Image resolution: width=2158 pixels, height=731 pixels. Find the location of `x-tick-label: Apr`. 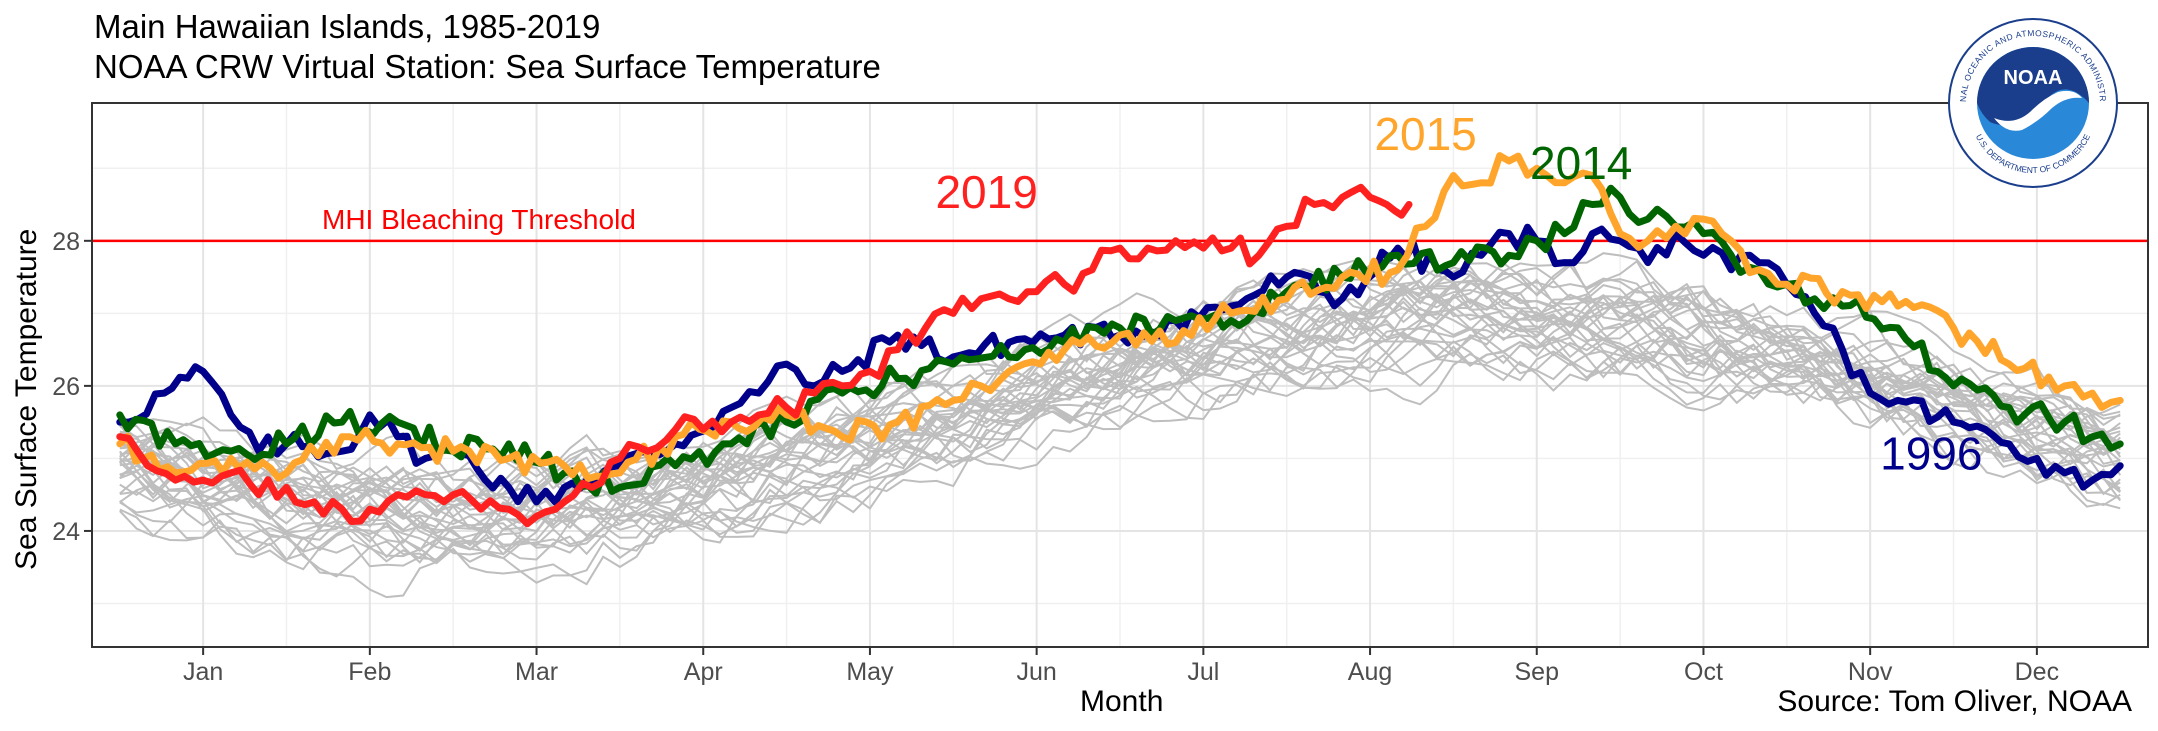

x-tick-label: Apr is located at coordinates (703, 672).